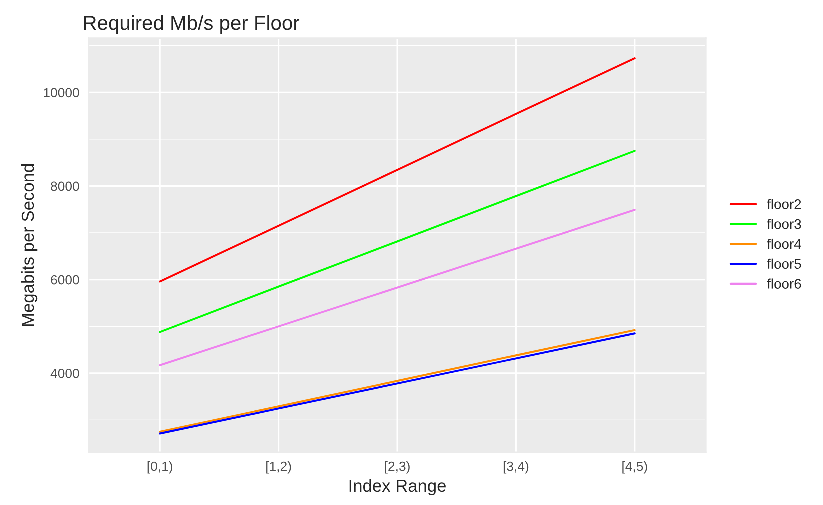 This screenshot has width=823, height=505. Describe the element at coordinates (784, 244) in the screenshot. I see `legend-label: floor4` at that location.